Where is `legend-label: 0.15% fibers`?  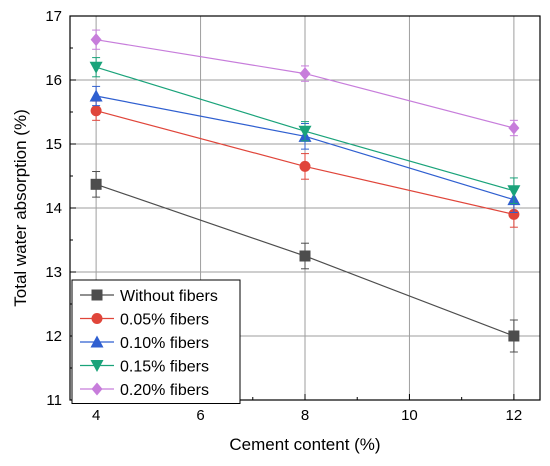
legend-label: 0.15% fibers is located at coordinates (164, 367).